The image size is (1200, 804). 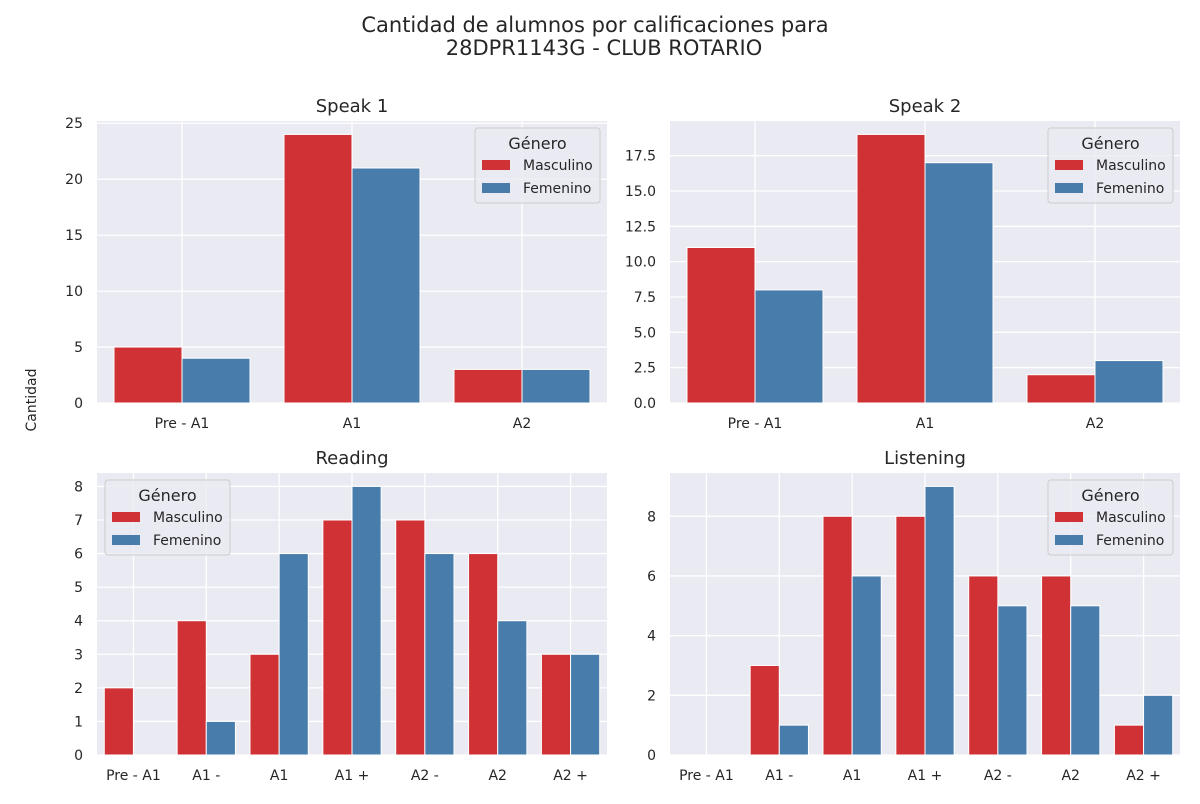 What do you see at coordinates (645, 333) in the screenshot?
I see `y-tick-label: 5.0` at bounding box center [645, 333].